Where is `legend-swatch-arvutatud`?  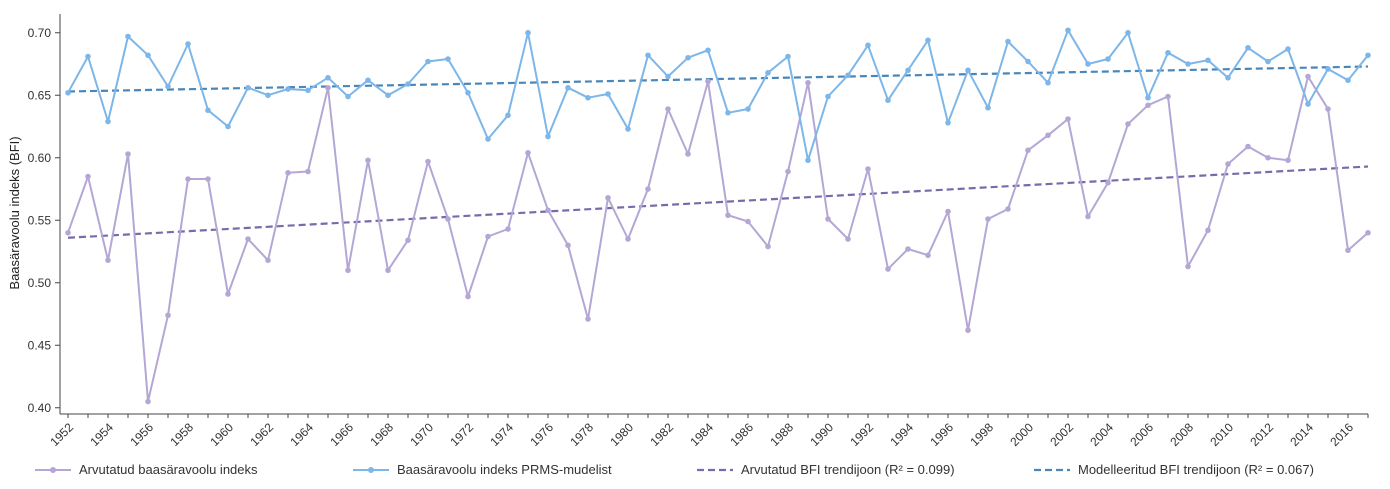
legend-swatch-arvutatud is located at coordinates (53, 469).